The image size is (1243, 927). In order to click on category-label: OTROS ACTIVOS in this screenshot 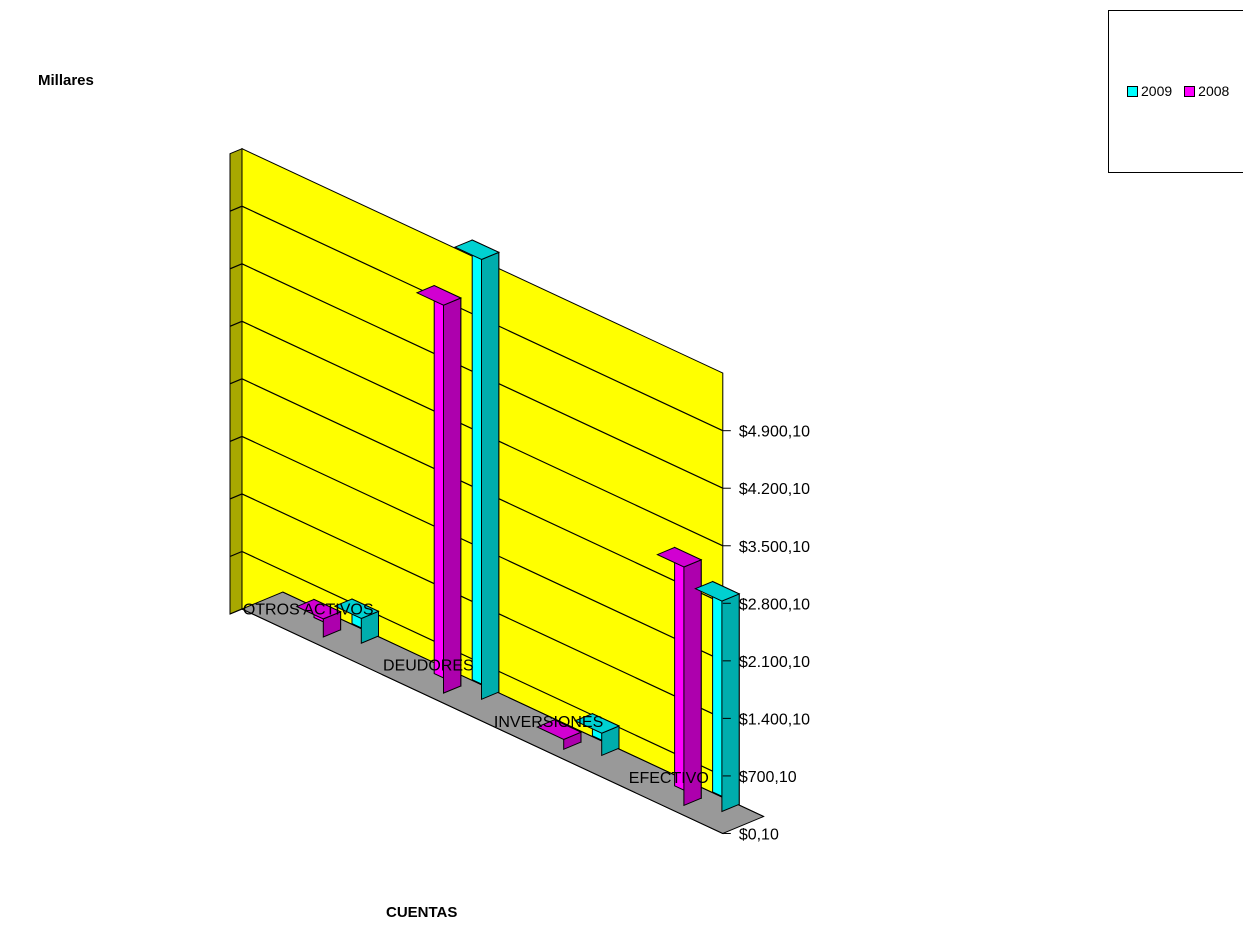, I will do `click(308, 610)`.